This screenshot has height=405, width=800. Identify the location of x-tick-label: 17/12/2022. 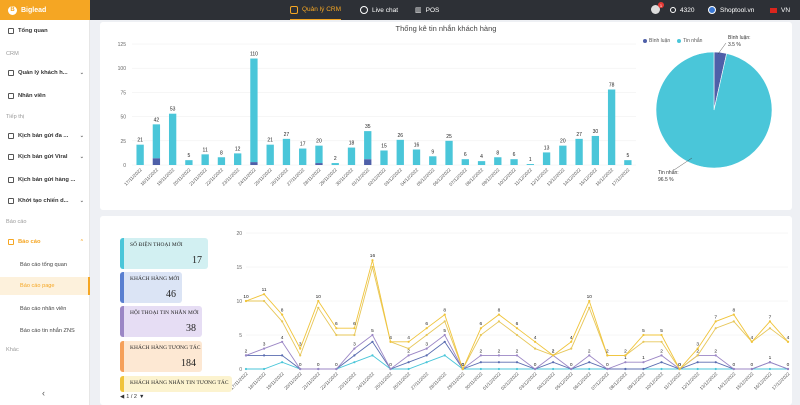
(781, 381).